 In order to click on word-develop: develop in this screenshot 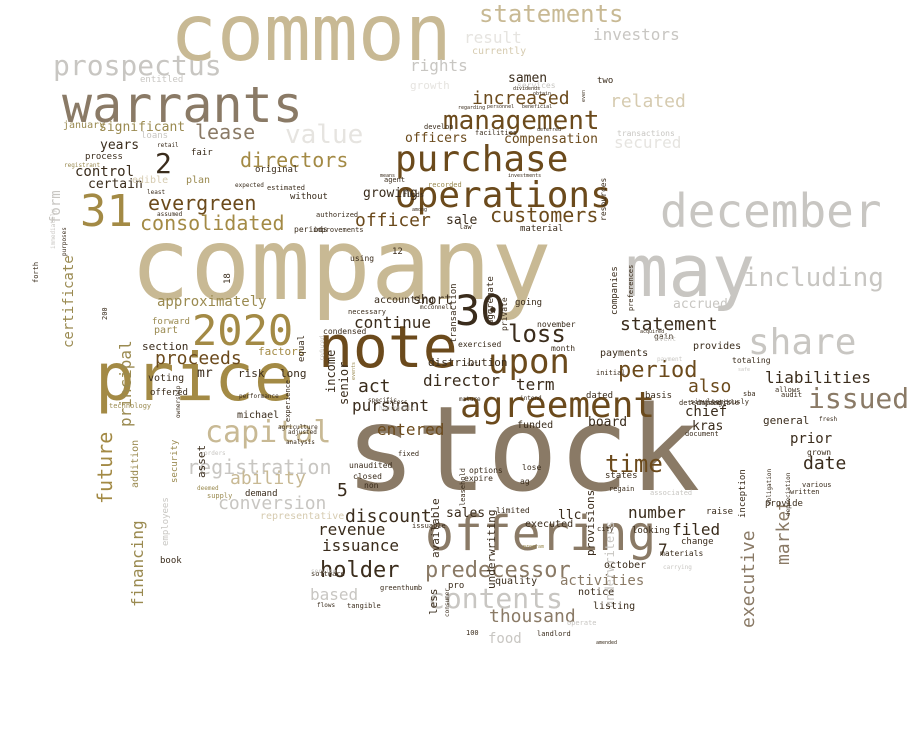, I will do `click(439, 127)`.